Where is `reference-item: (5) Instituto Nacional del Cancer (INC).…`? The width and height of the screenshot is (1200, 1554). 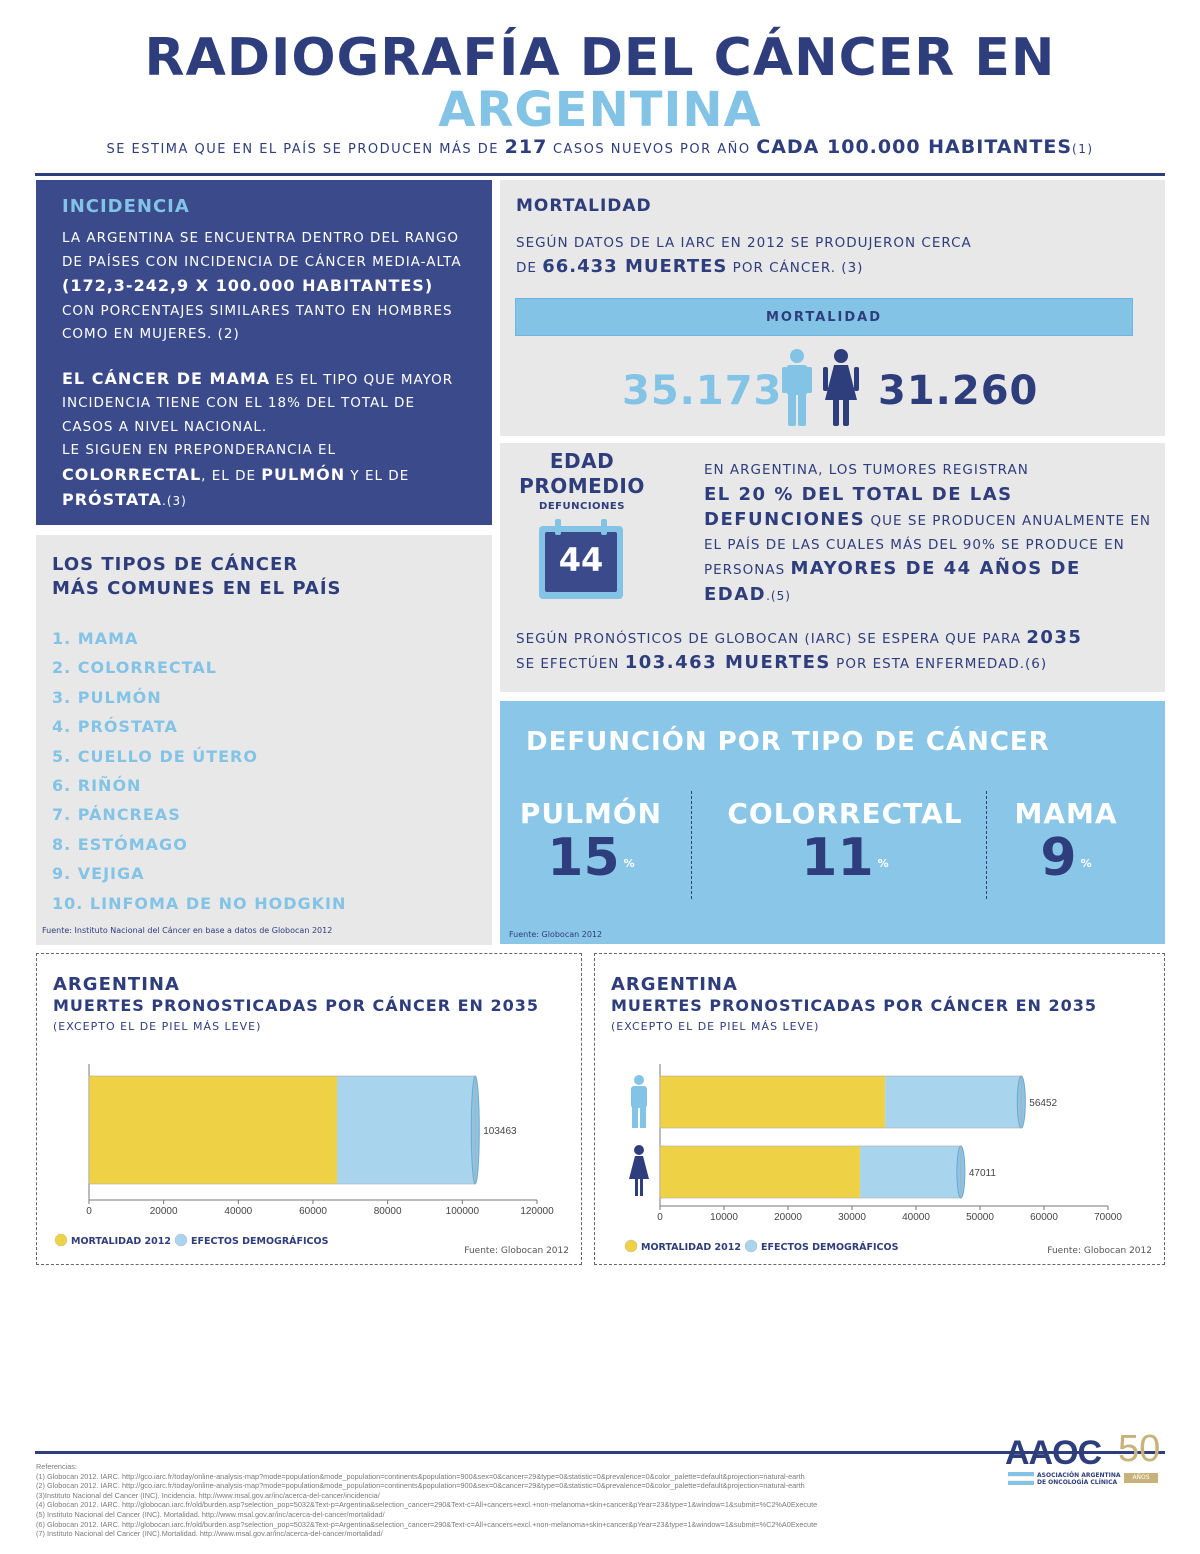 reference-item: (5) Instituto Nacional del Cancer (INC).… is located at coordinates (210, 1514).